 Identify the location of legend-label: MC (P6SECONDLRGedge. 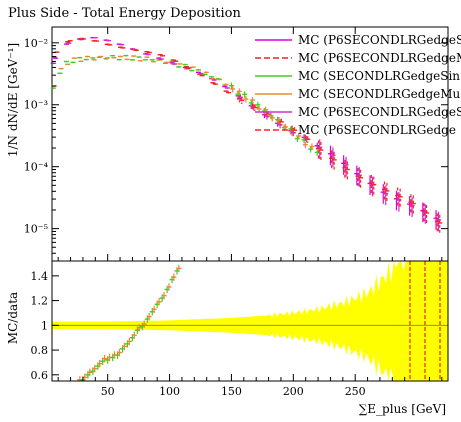
(377, 130).